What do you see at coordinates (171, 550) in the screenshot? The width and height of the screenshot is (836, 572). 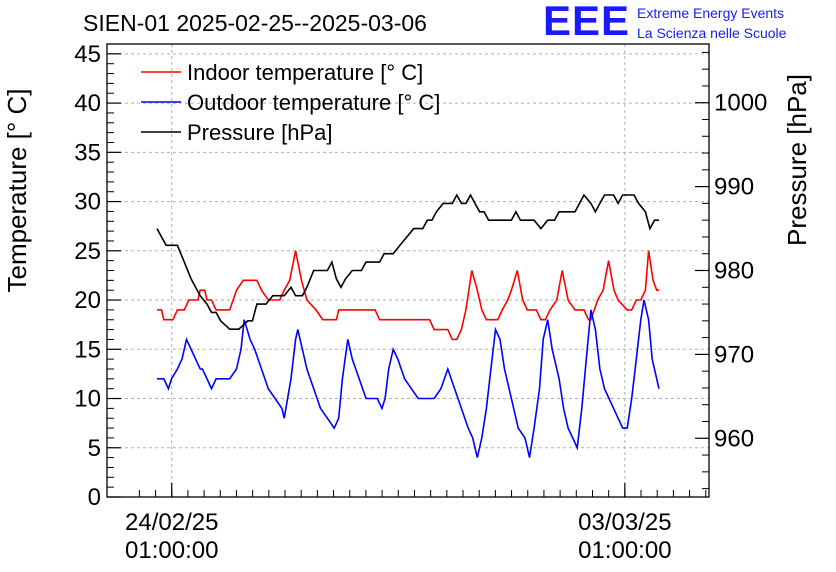 I see `tick-label-x-time-0: 01:00:00` at bounding box center [171, 550].